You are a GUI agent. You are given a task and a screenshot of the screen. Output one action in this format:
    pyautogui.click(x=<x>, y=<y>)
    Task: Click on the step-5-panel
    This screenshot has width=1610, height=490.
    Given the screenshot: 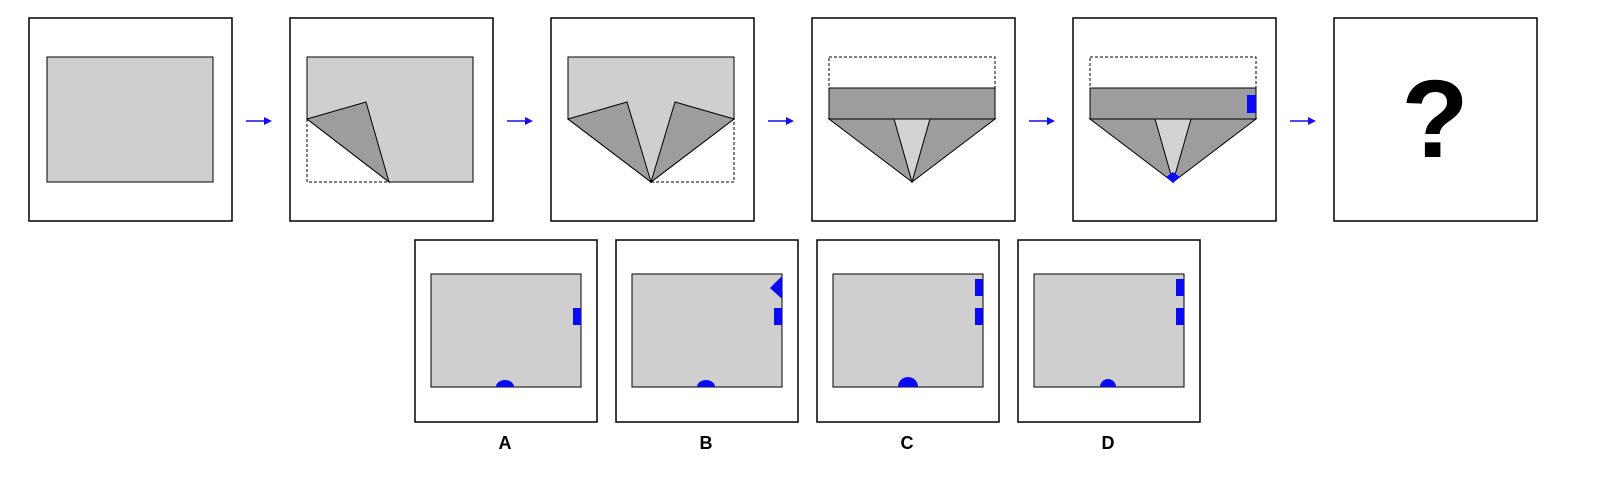 What is the action you would take?
    pyautogui.click(x=1174, y=119)
    